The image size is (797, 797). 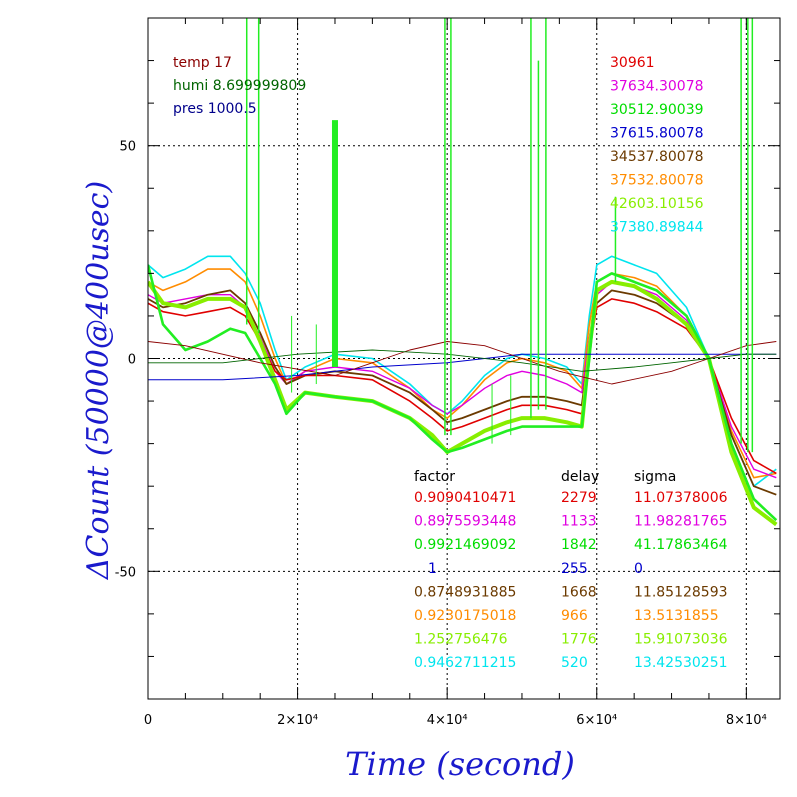 I want to click on table-cell-sigma: 41.17863464, so click(x=681, y=545).